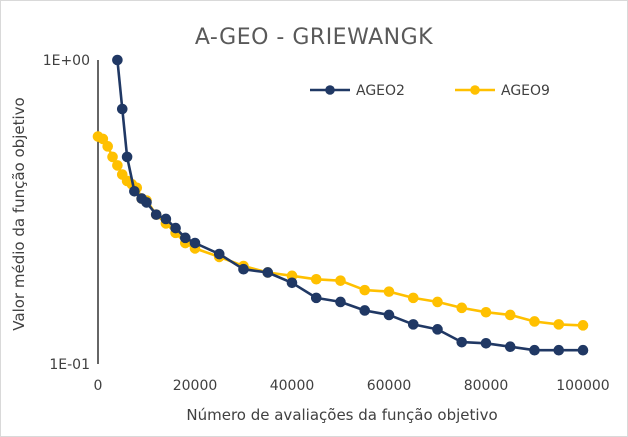  Describe the element at coordinates (380, 91) in the screenshot. I see `legend-label-ageo2: AGEO2` at that location.